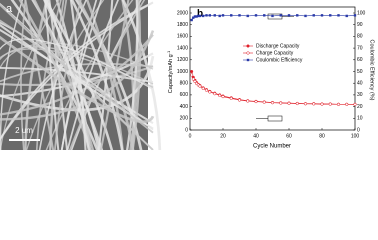 Image resolution: width=378 pixels, height=240 pixels. What do you see at coordinates (168, 52) in the screenshot?
I see `y-axis-title-sup: -1` at bounding box center [168, 52].